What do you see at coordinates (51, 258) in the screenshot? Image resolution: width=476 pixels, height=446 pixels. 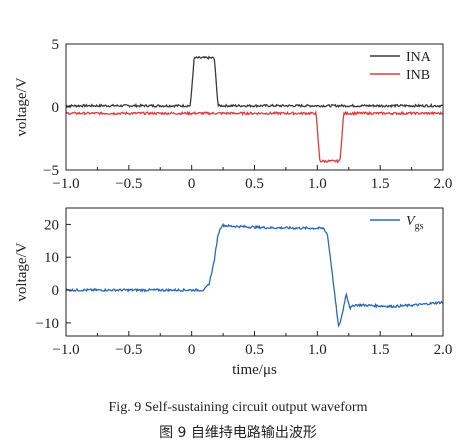 I see `y-tick-label: 10` at bounding box center [51, 258].